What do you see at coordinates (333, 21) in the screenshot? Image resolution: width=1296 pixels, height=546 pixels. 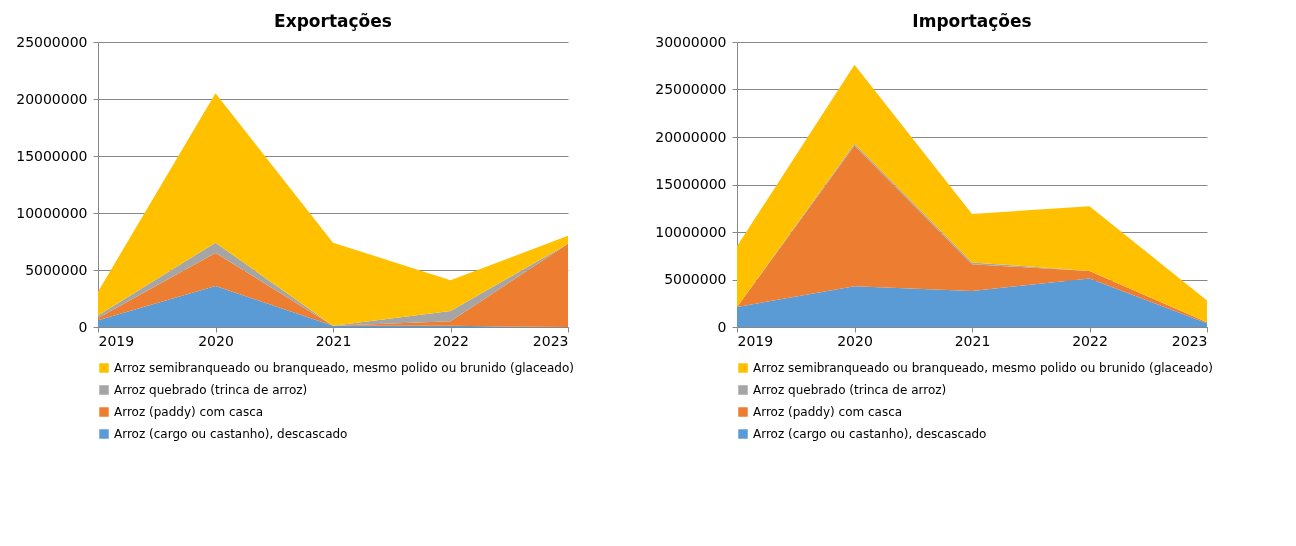 I see `chart-title: Exportações` at bounding box center [333, 21].